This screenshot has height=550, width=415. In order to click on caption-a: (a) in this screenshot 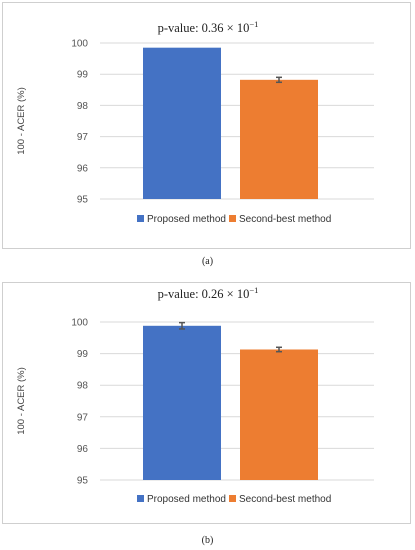, I will do `click(207, 261)`.